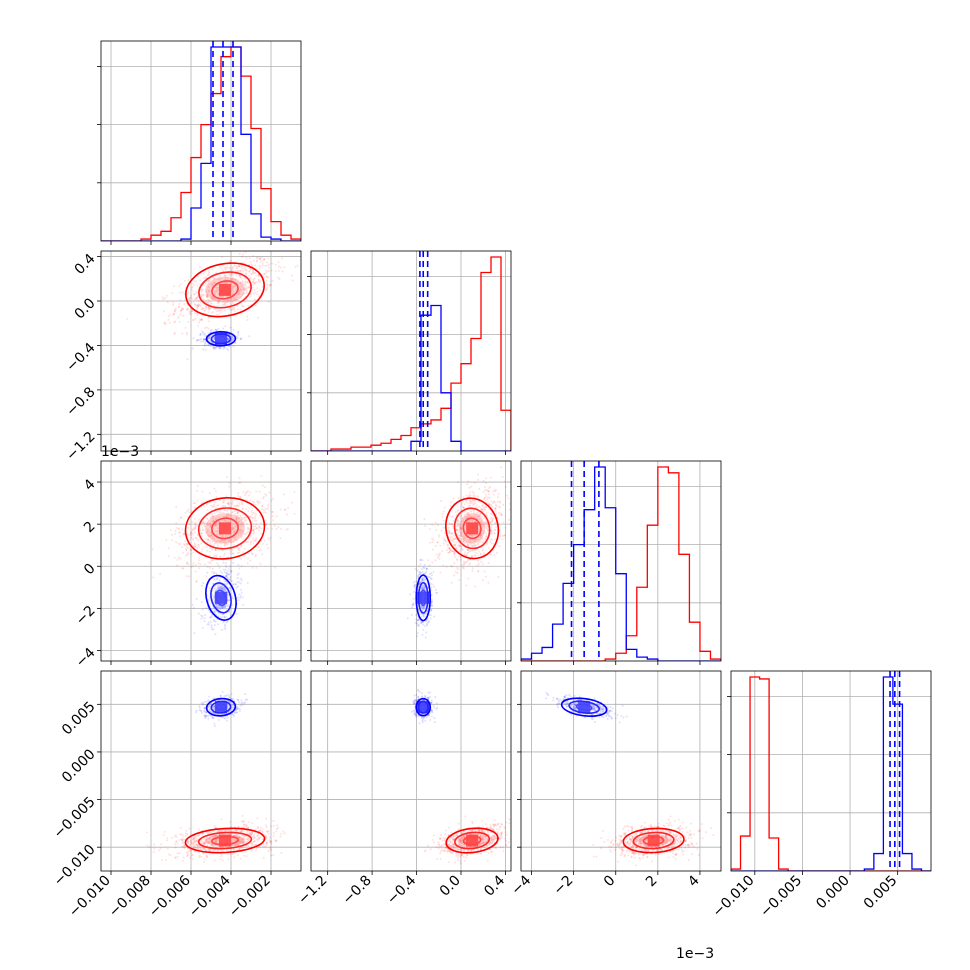  What do you see at coordinates (80, 446) in the screenshot?
I see `y-tick-label: −1.2` at bounding box center [80, 446].